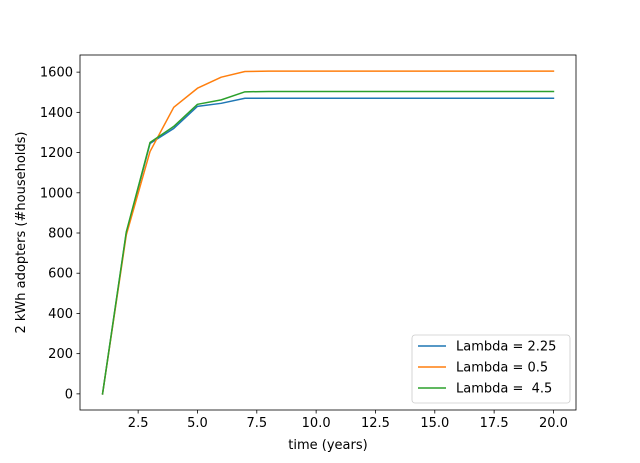  I want to click on x-tick-label: 2.5, so click(138, 423).